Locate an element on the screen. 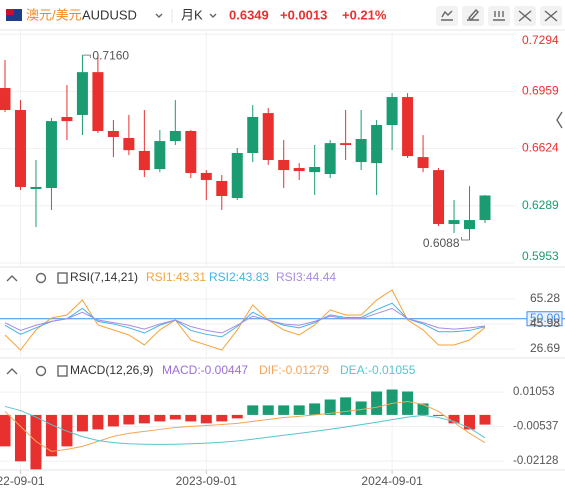 The image size is (565, 493). indicator-title: MACD(12,26,9) is located at coordinates (111, 370).